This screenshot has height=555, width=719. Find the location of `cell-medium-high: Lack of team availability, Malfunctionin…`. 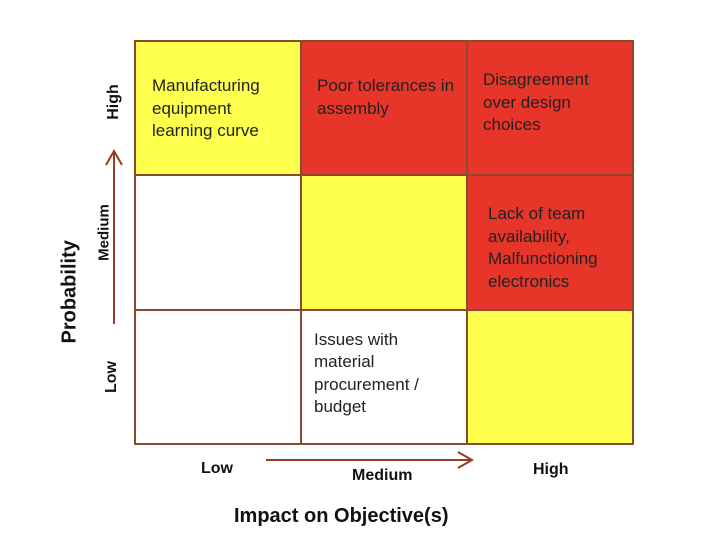

cell-medium-high: Lack of team availability, Malfunctionin… is located at coordinates (550, 242).